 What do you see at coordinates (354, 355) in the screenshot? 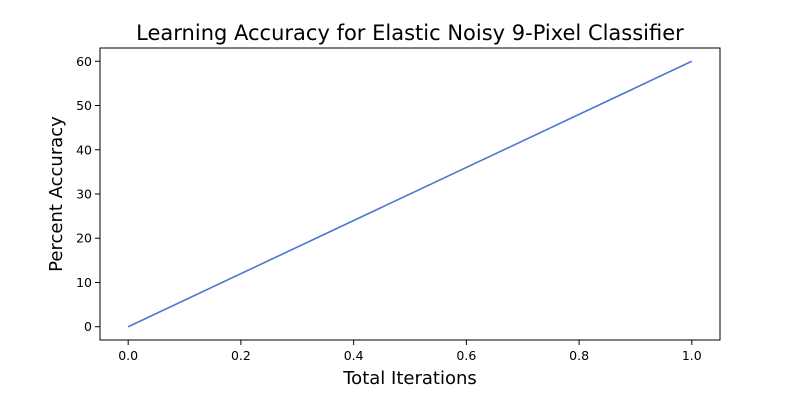
I see `x-tick-label: 0.4` at bounding box center [354, 355].